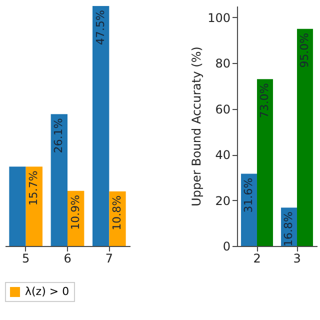 This screenshot has width=320, height=320. What do you see at coordinates (222, 155) in the screenshot?
I see `y-tick-label: 40` at bounding box center [222, 155].